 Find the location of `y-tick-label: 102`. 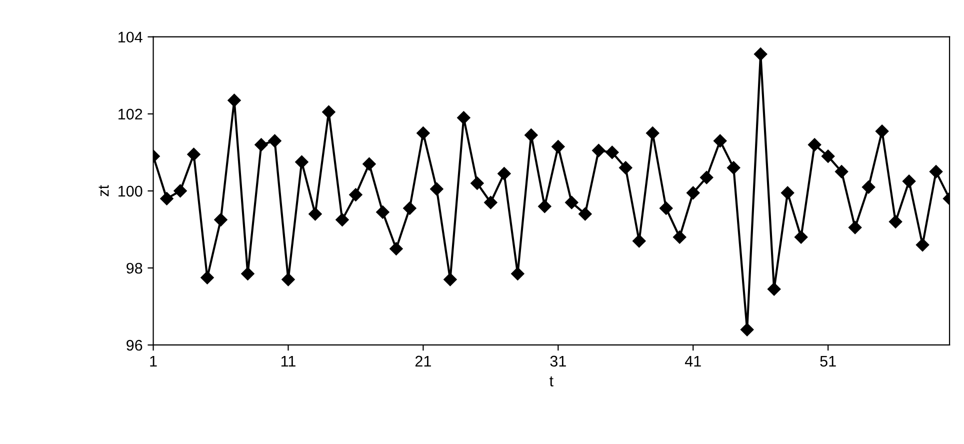

y-tick-label: 102 is located at coordinates (130, 114).